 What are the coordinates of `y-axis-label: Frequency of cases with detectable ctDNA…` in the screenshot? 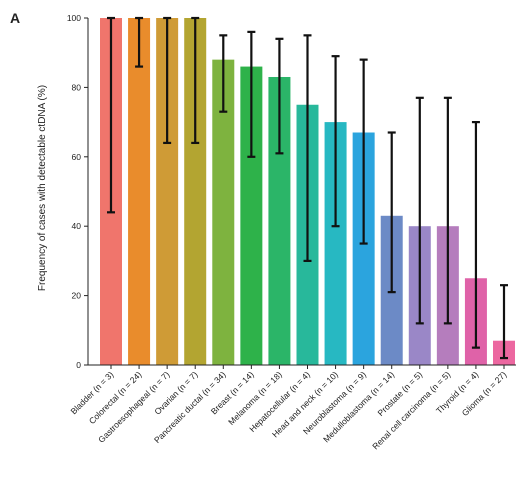 It's located at (42, 188).